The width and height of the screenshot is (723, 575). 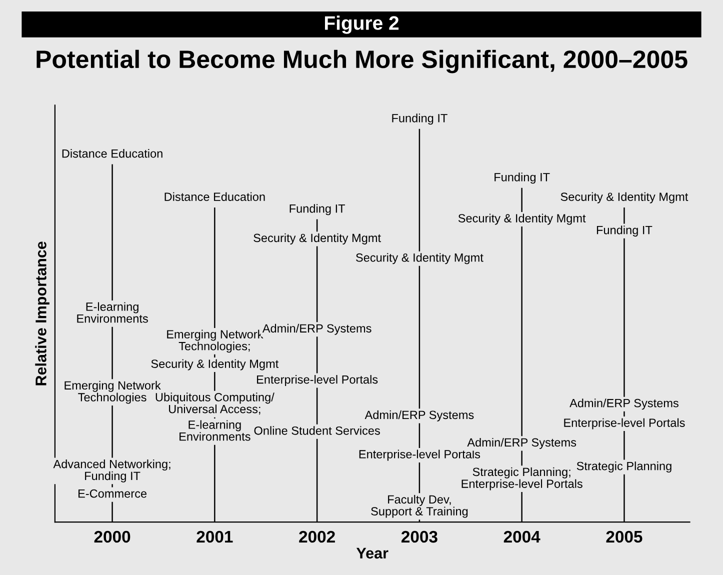 I want to click on x-axis-title: Year, so click(x=372, y=553).